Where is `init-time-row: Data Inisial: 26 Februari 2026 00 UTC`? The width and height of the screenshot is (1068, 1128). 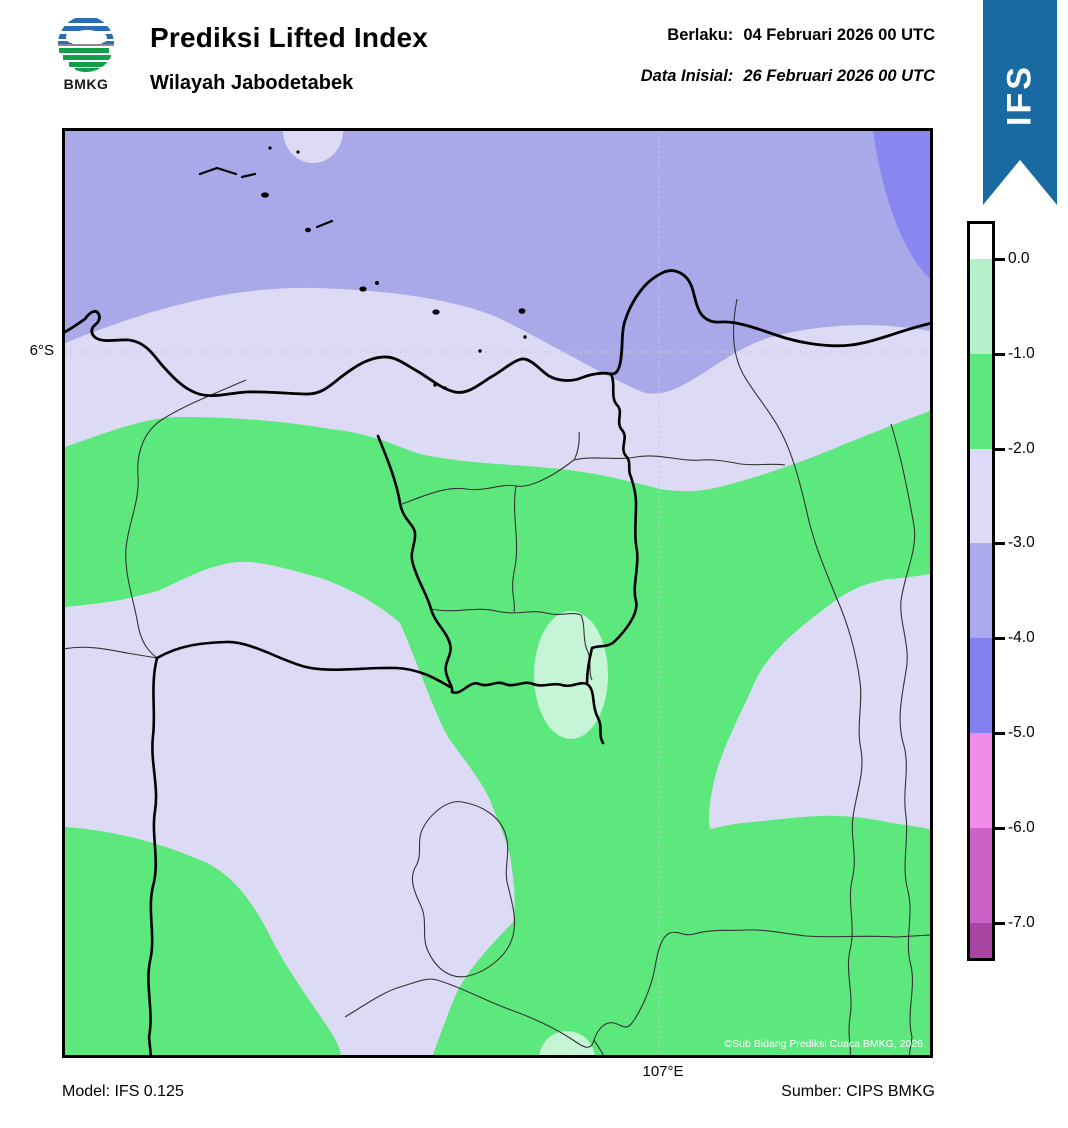
init-time-row: Data Inisial: 26 Februari 2026 00 UTC is located at coordinates (788, 76).